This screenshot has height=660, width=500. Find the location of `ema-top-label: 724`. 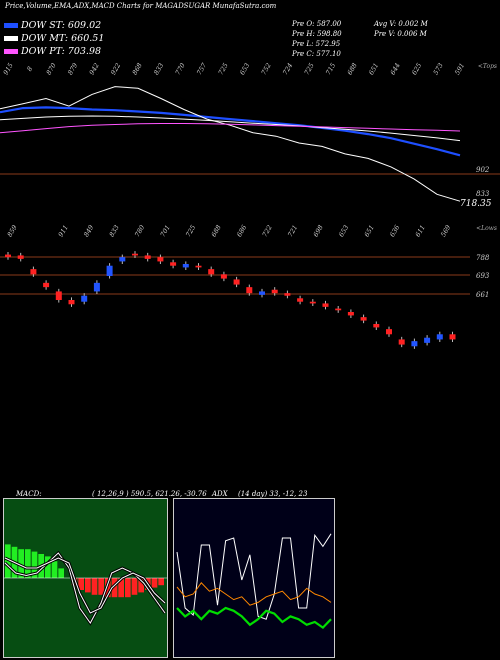

ema-top-label: 724 is located at coordinates (287, 69).